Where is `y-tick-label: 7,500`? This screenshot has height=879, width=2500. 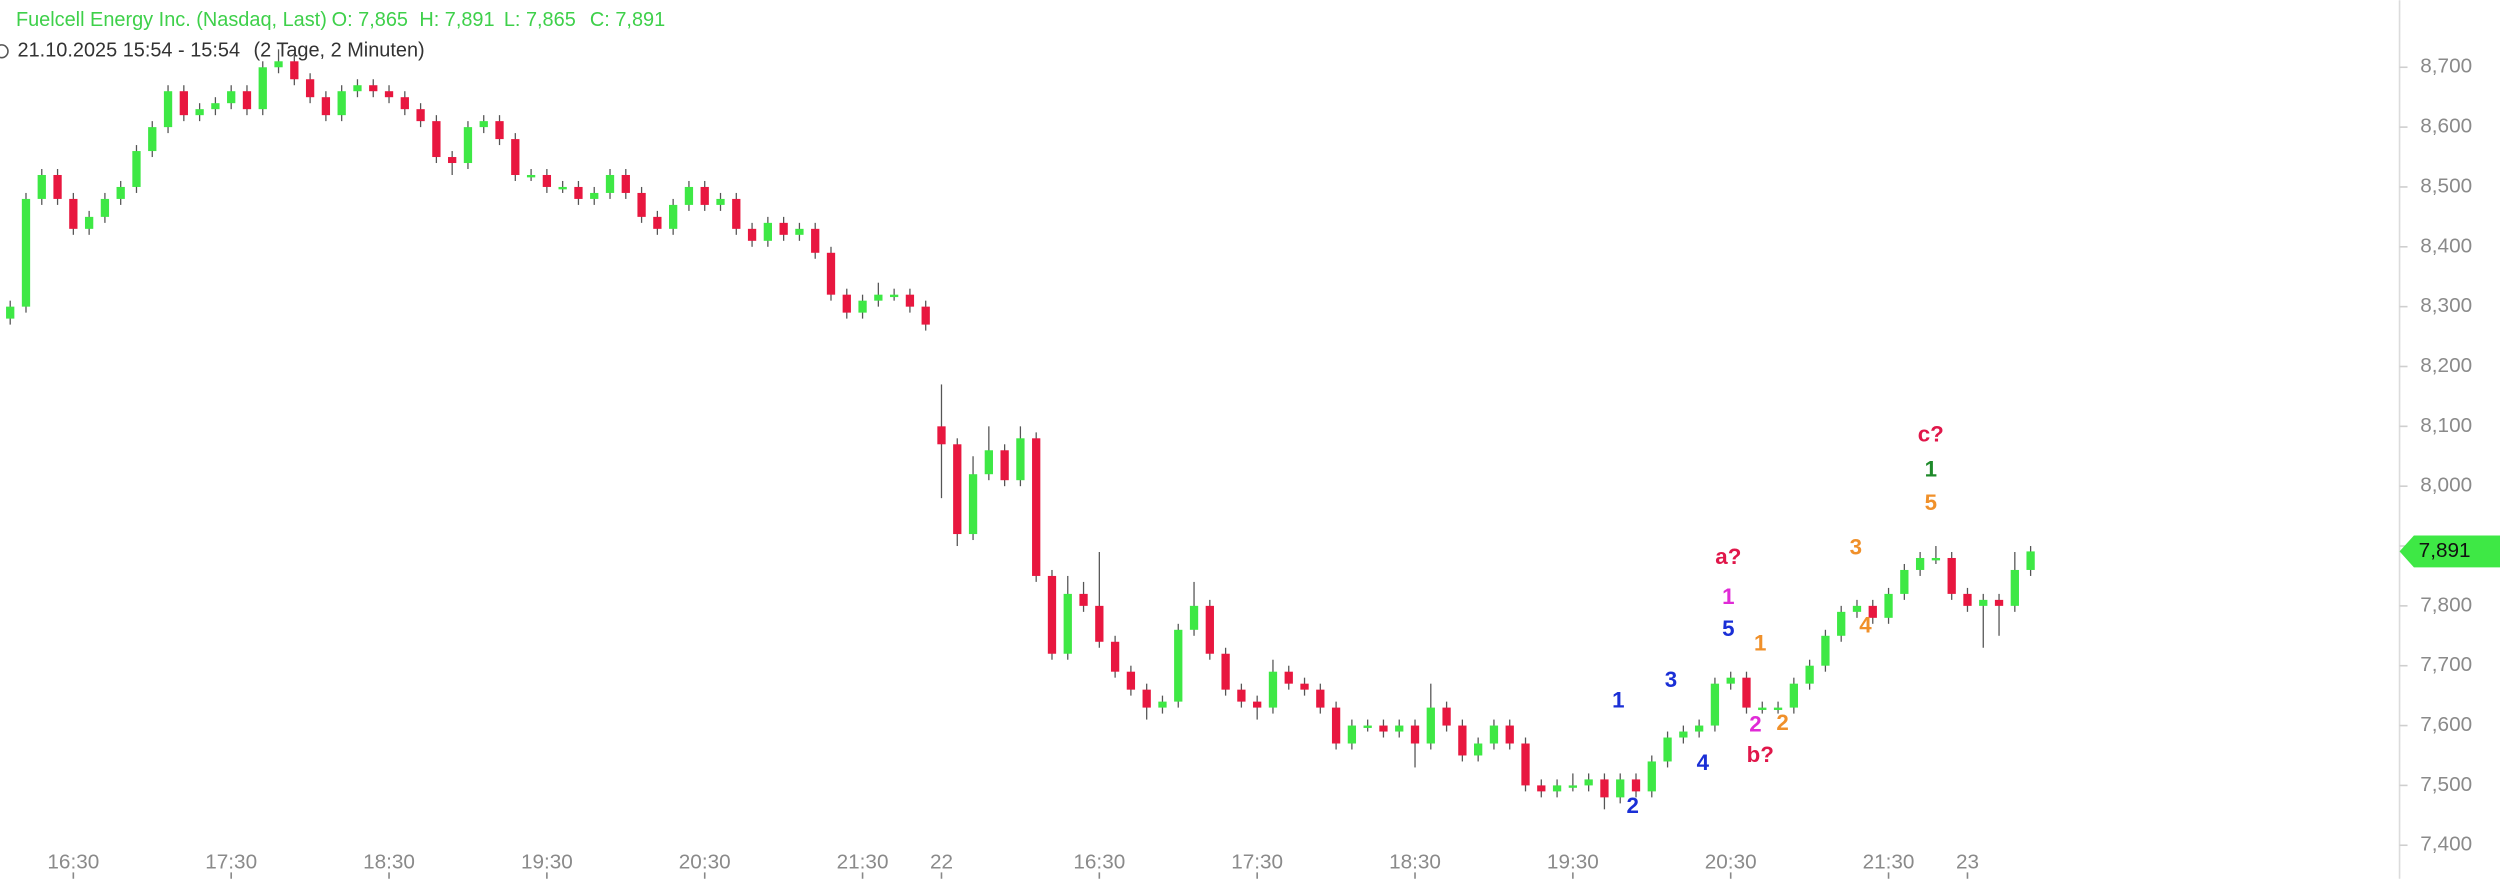
y-tick-label: 7,500 is located at coordinates (2446, 784).